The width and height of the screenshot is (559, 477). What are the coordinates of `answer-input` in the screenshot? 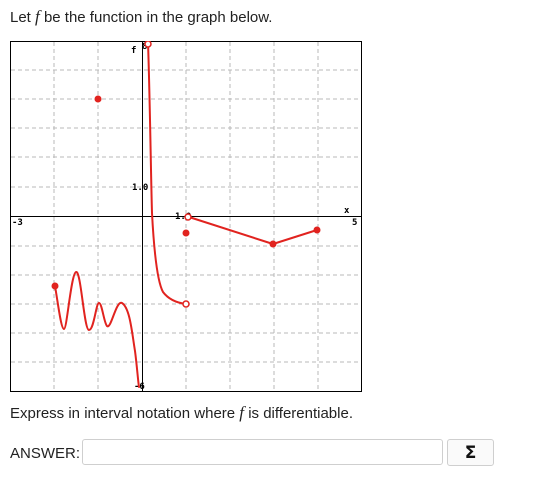 It's located at (262, 452).